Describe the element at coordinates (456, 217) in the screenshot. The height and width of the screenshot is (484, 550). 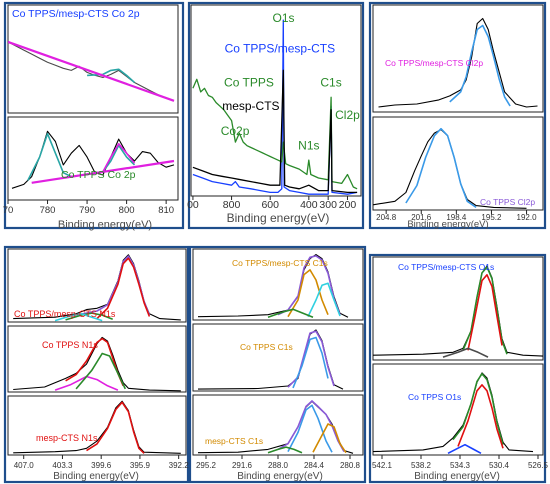
I see `x-tick-label: 198.4` at that location.